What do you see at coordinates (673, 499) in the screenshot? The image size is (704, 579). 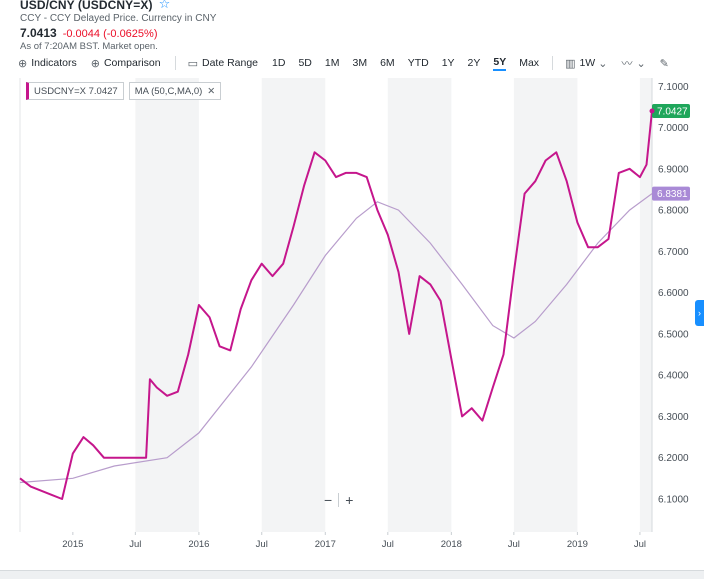 I see `y-tick-label: 6.1000` at bounding box center [673, 499].